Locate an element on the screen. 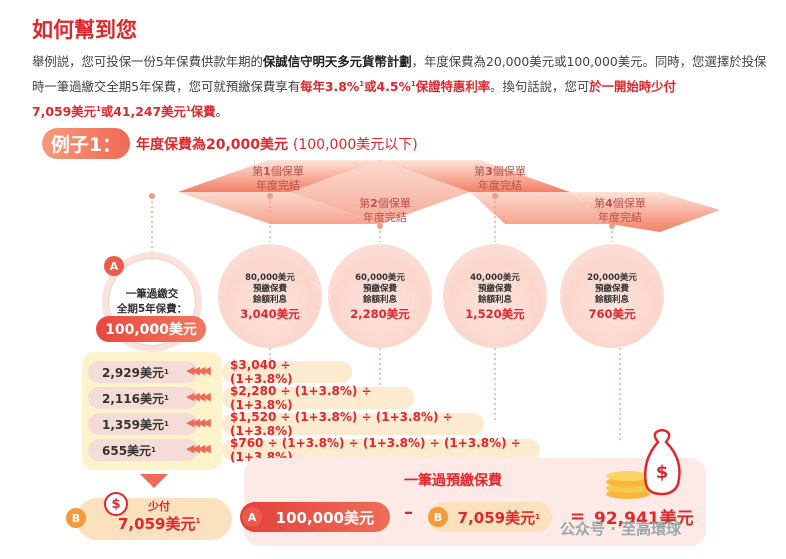 The width and height of the screenshot is (786, 559). total-marker-a: A is located at coordinates (252, 517).